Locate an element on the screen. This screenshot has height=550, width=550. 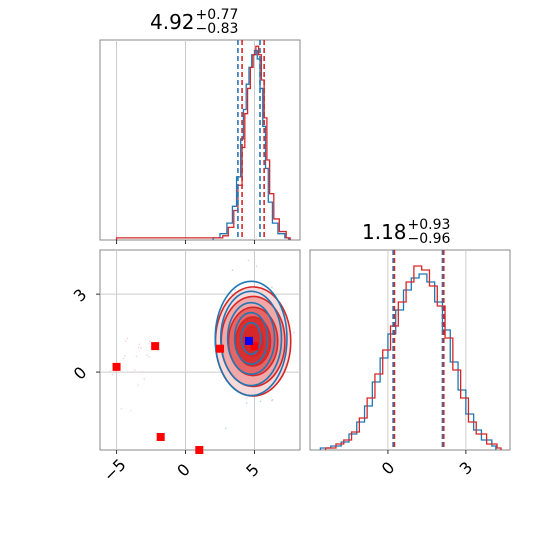
hist-param1-frame is located at coordinates (410, 350).